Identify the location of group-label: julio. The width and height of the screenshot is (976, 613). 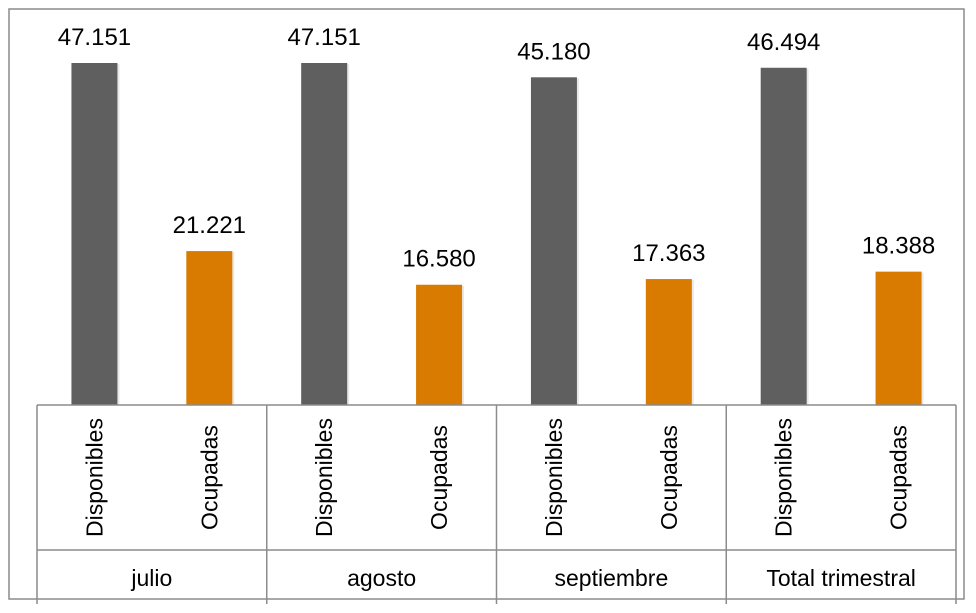
(151, 578).